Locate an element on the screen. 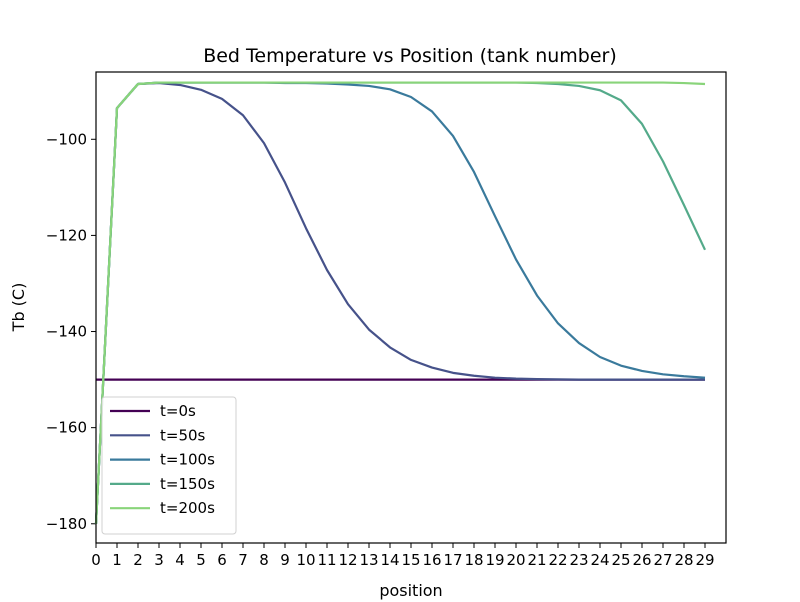 The height and width of the screenshot is (602, 800). x-tick-label: 8 is located at coordinates (264, 560).